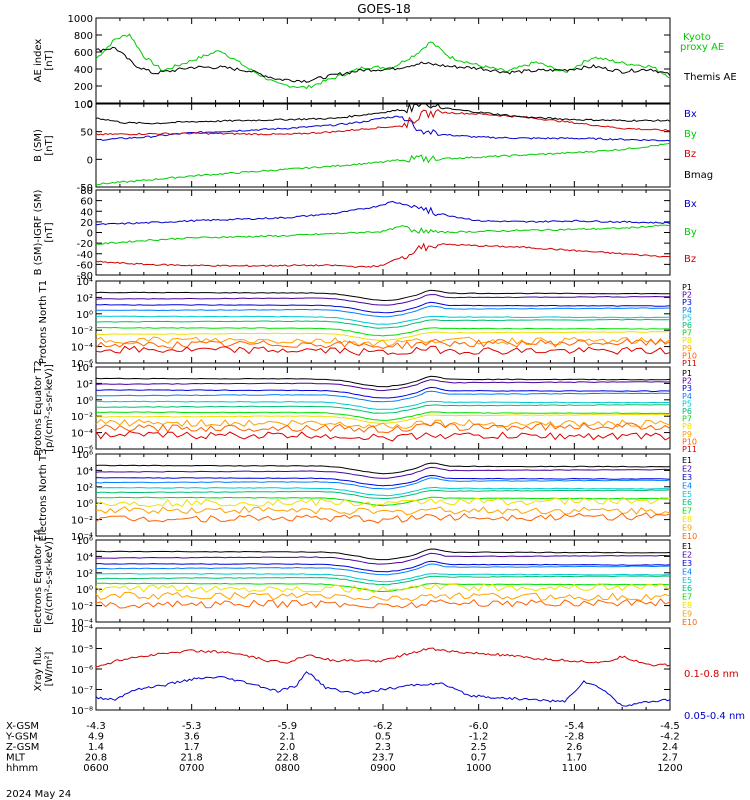 This screenshot has width=750, height=800. Describe the element at coordinates (383, 113) in the screenshot. I see `series-bmag` at that location.